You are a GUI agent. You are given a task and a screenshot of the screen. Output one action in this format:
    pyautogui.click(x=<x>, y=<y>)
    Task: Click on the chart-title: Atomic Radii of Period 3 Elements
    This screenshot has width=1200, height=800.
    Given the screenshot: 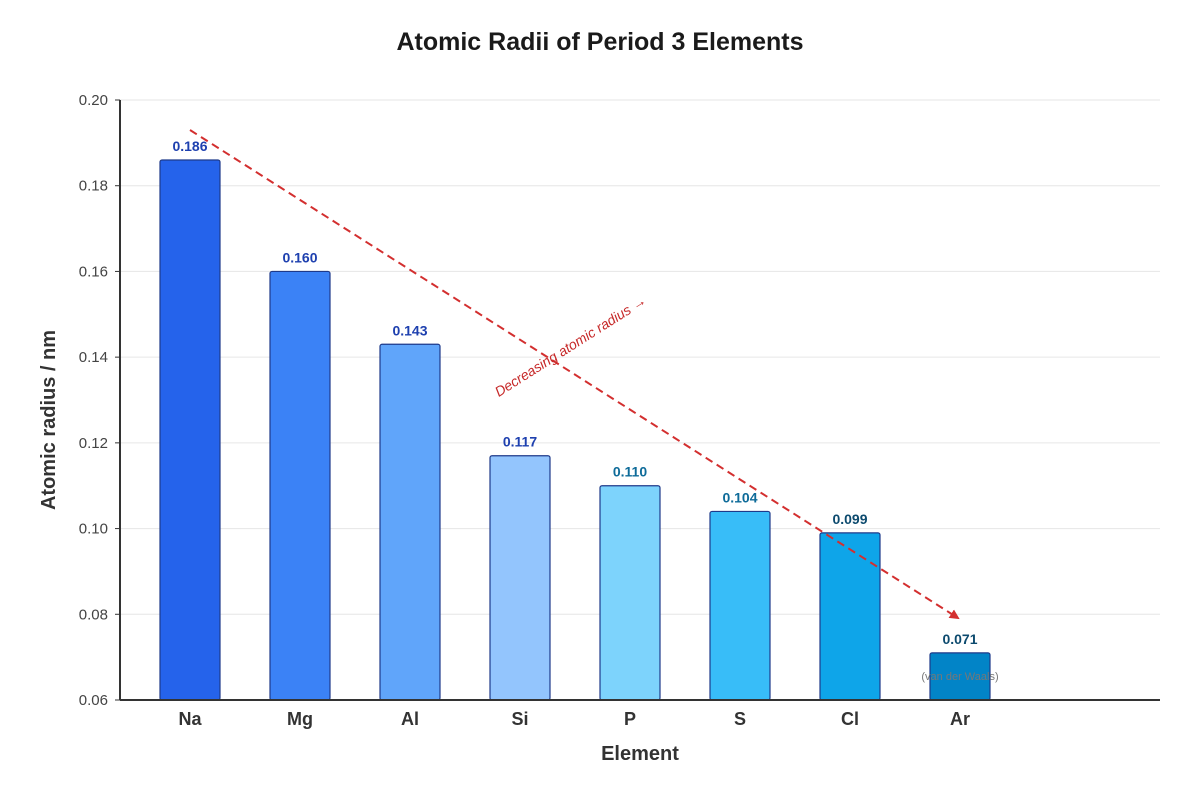 What is the action you would take?
    pyautogui.click(x=599, y=42)
    